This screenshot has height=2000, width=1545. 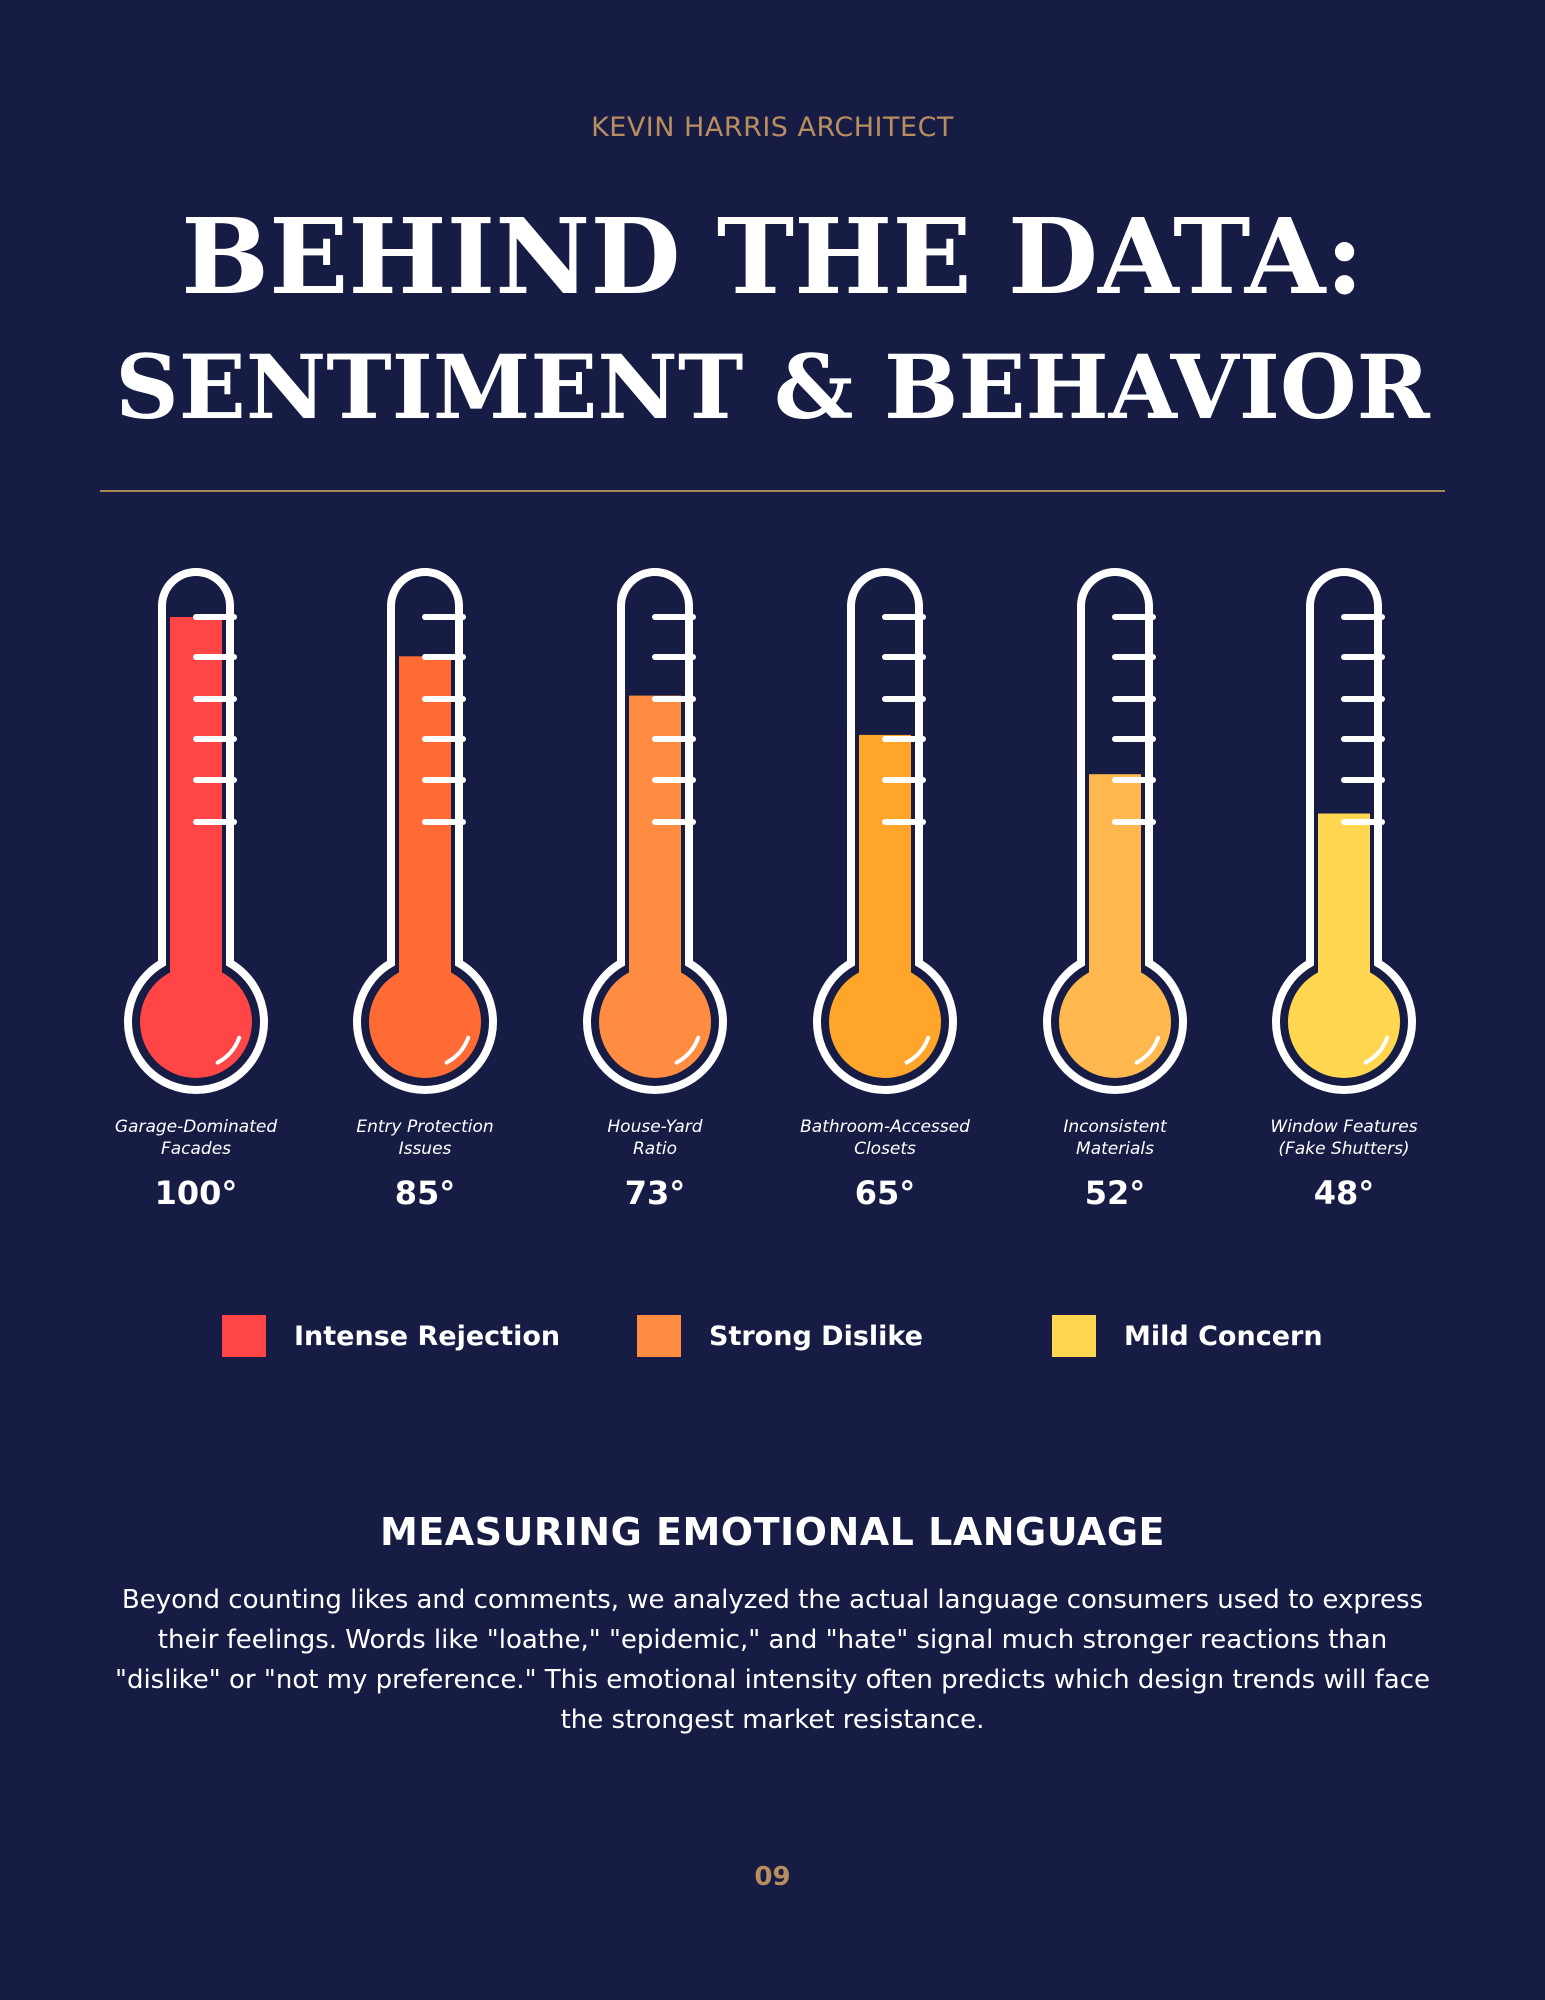 What do you see at coordinates (1115, 1193) in the screenshot?
I see `value-label: 52°` at bounding box center [1115, 1193].